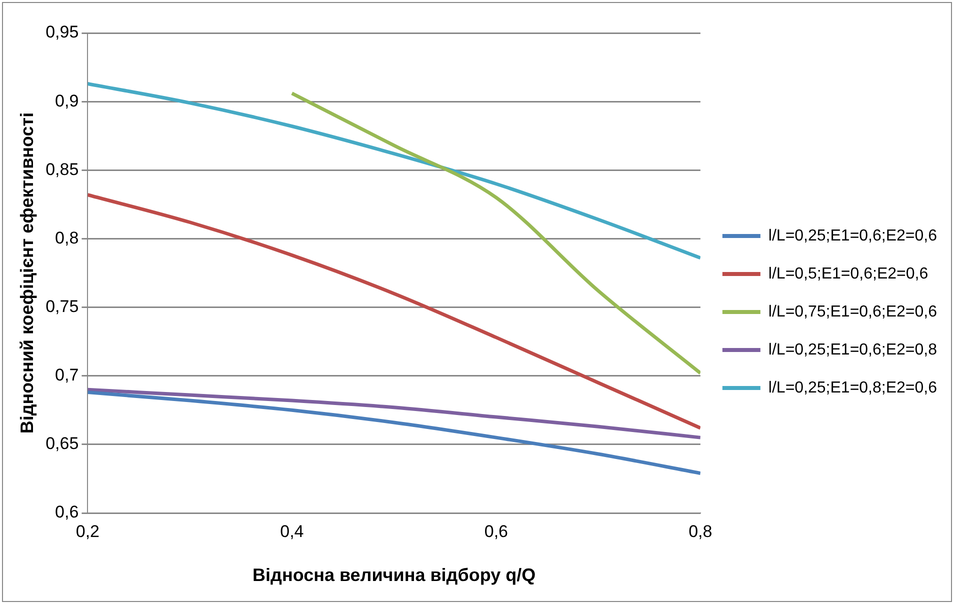 Image resolution: width=956 pixels, height=606 pixels. I want to click on y-axis-title: Відносний коефіцієнт ефективності, so click(26, 273).